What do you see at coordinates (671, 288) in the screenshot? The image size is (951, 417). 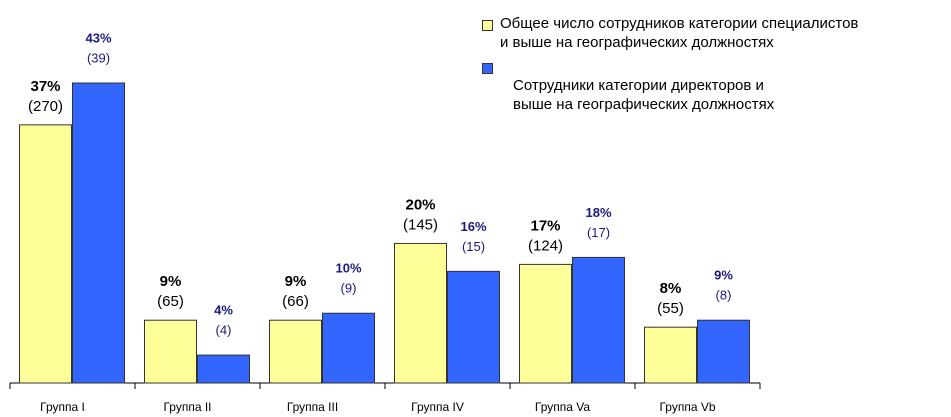 I see `value-label: 8%` at bounding box center [671, 288].